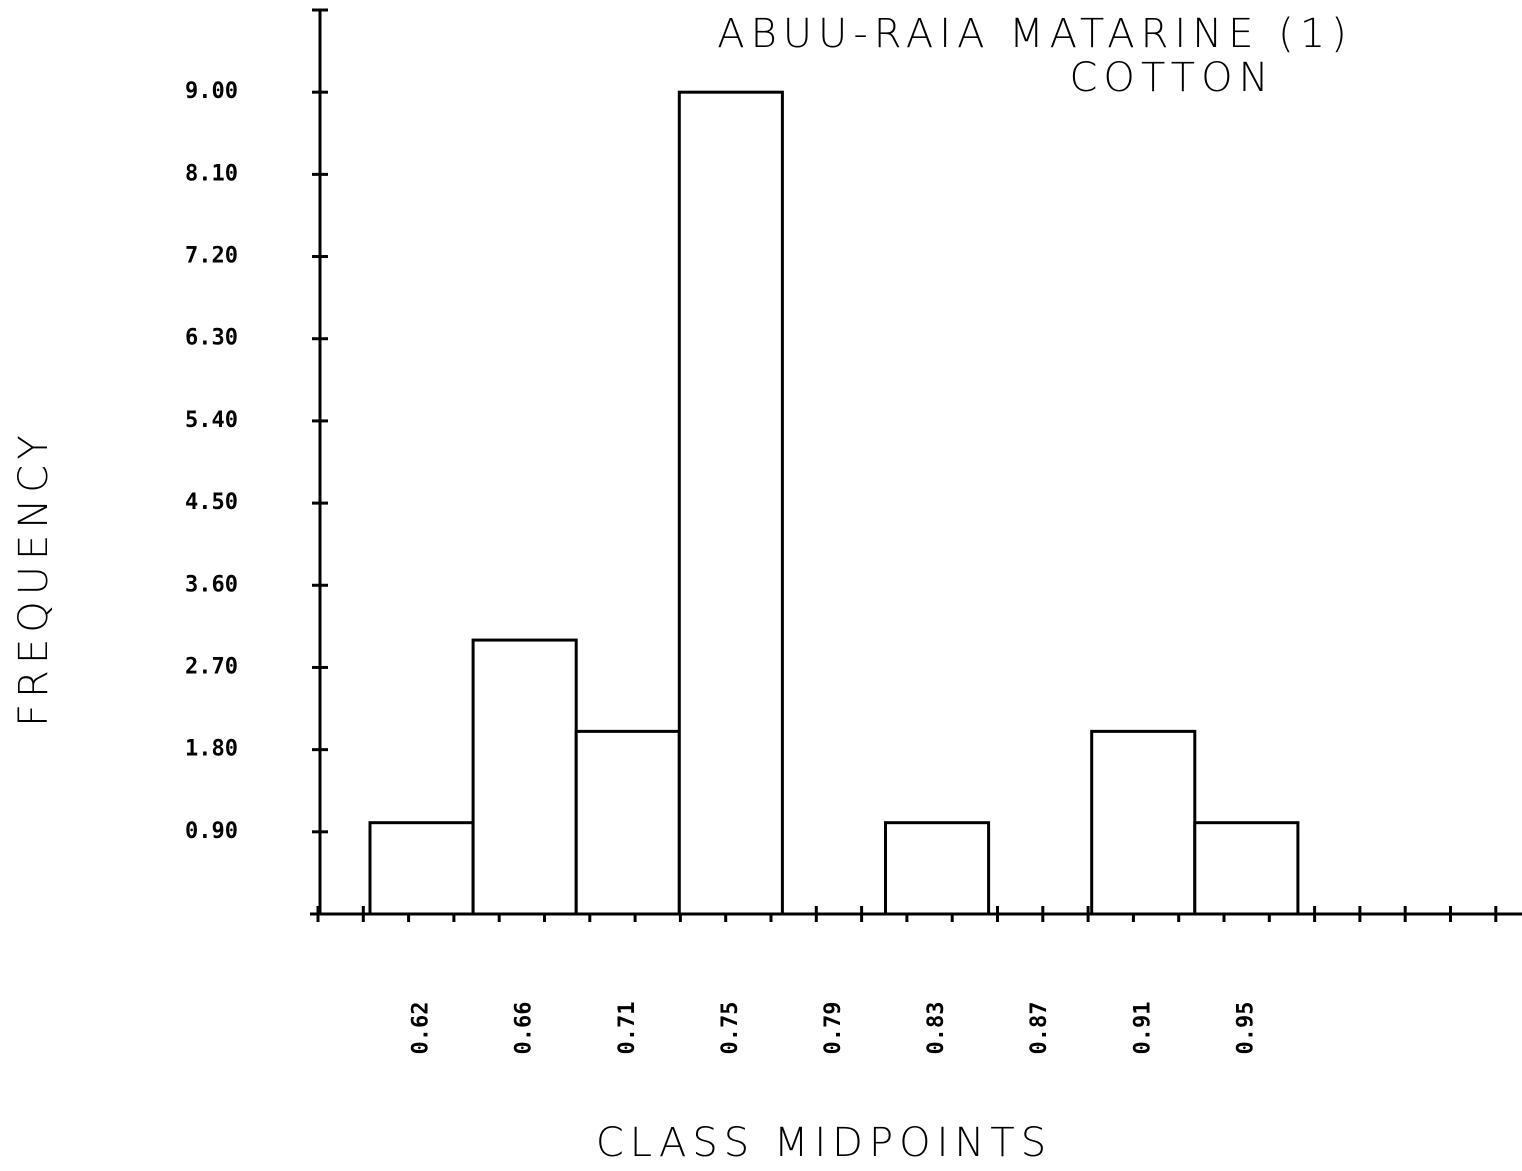  Describe the element at coordinates (833, 1028) in the screenshot. I see `x-tick-label: 0.79` at that location.